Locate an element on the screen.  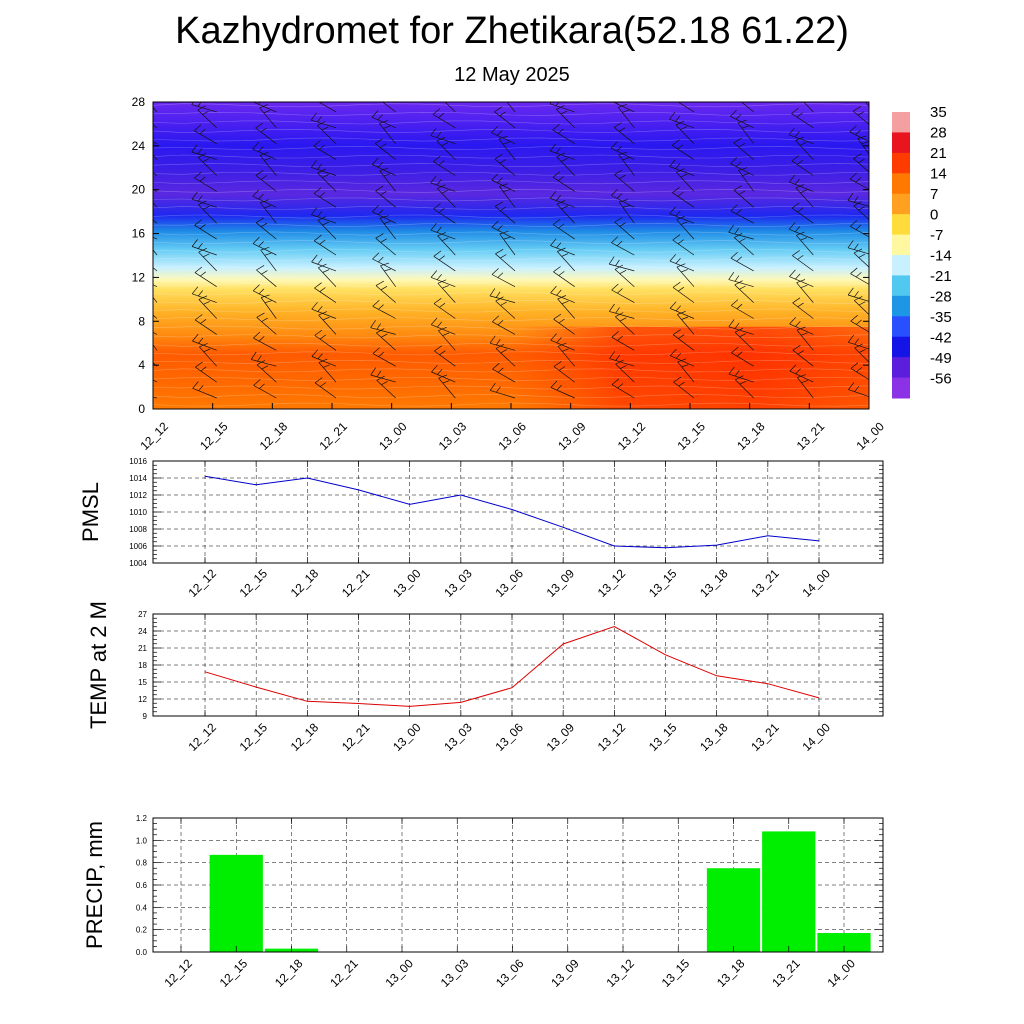
x-tick-label: 13_09 is located at coordinates (572, 436).